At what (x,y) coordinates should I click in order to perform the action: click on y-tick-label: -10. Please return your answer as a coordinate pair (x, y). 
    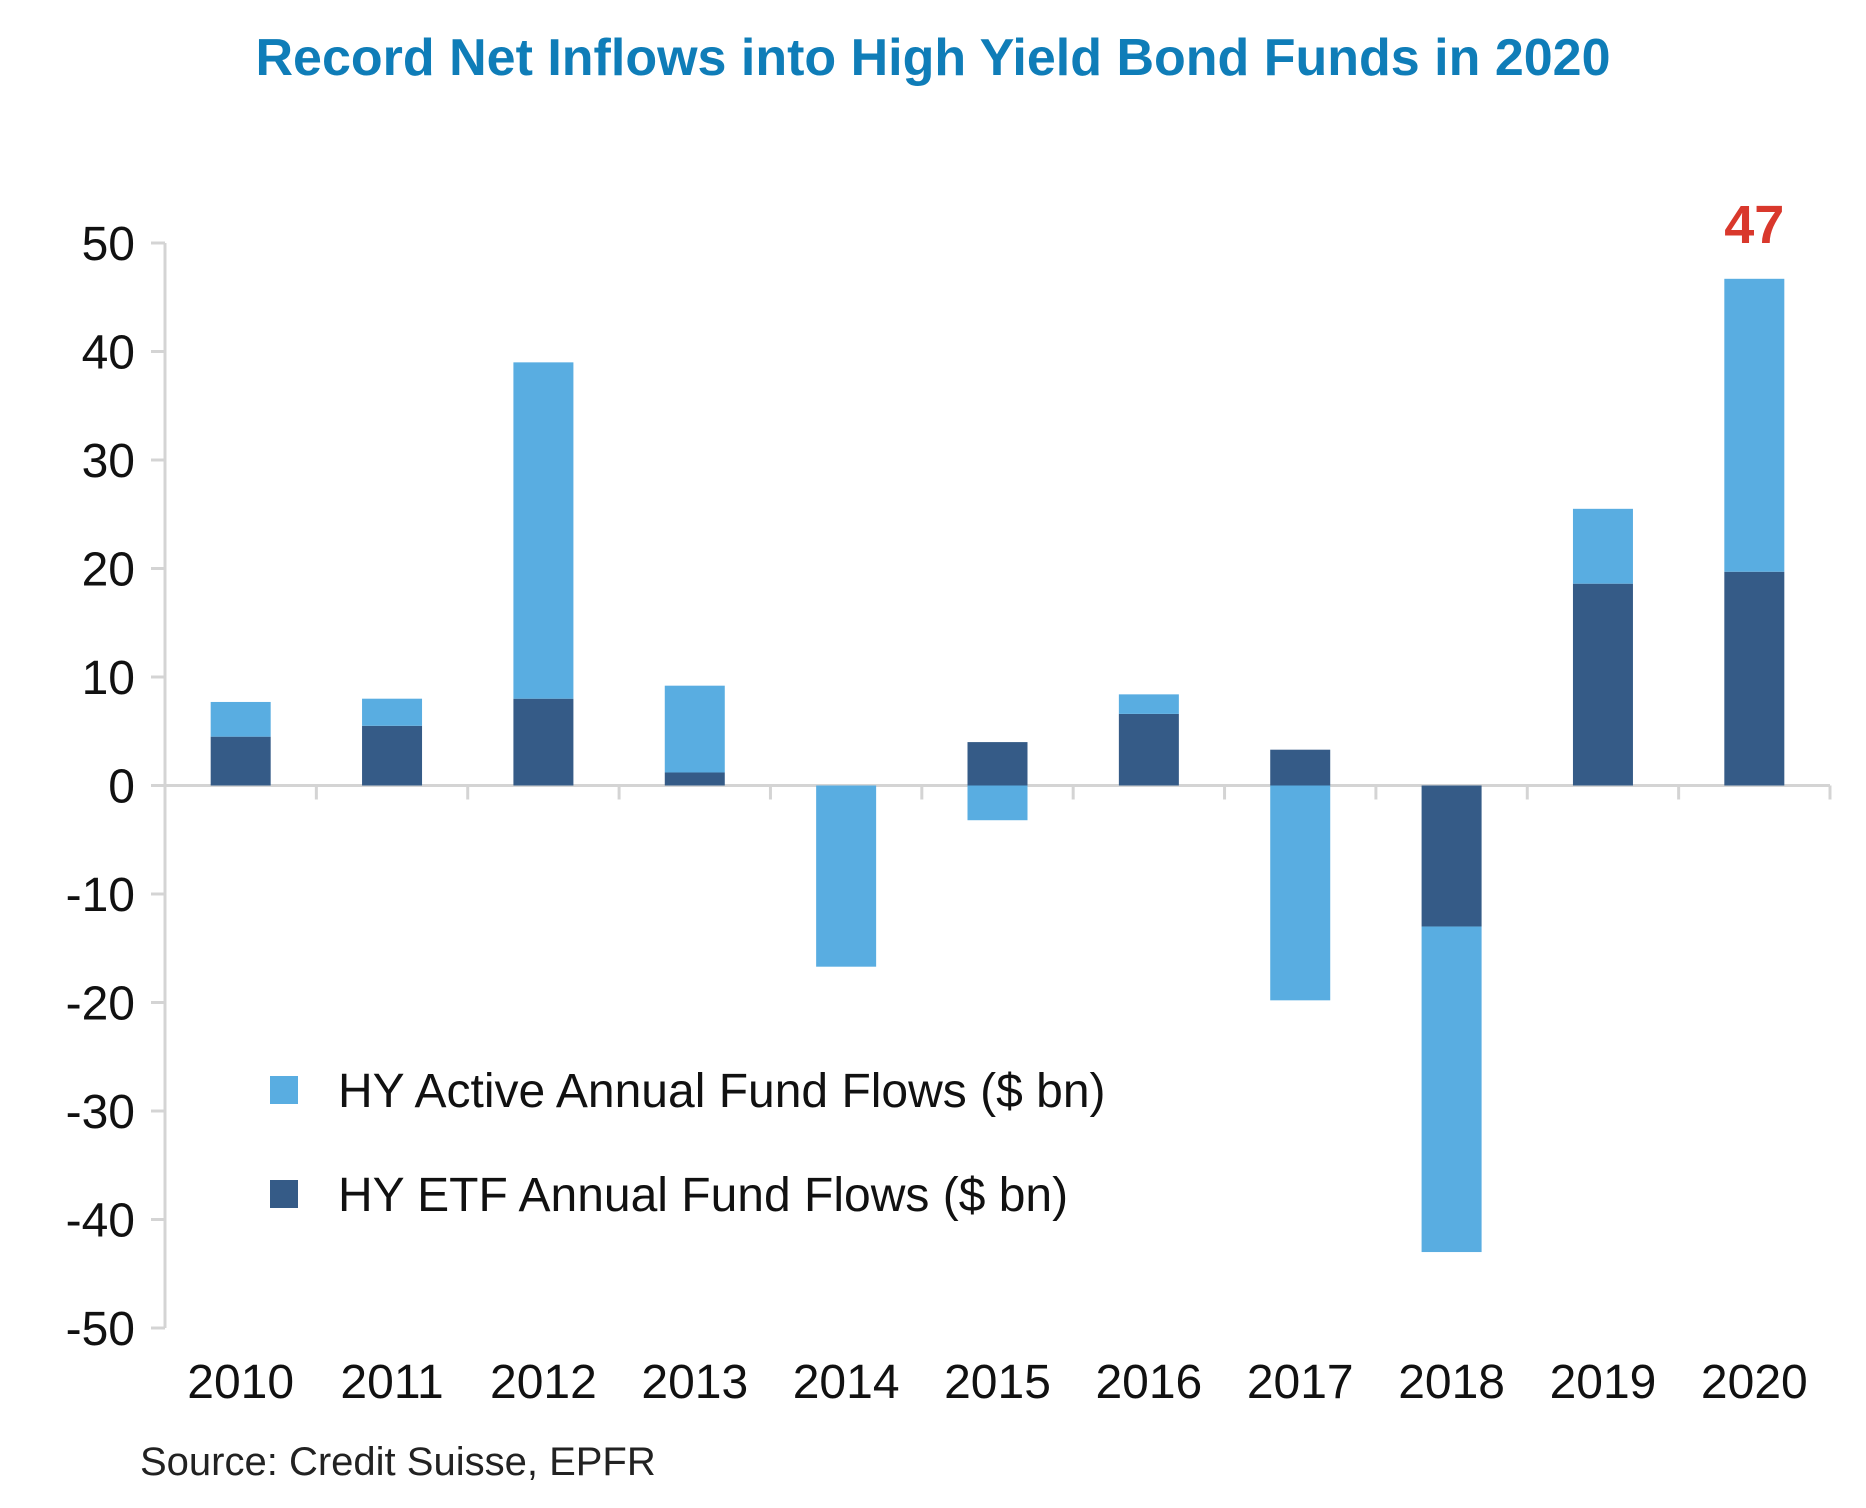
    Looking at the image, I should click on (100, 895).